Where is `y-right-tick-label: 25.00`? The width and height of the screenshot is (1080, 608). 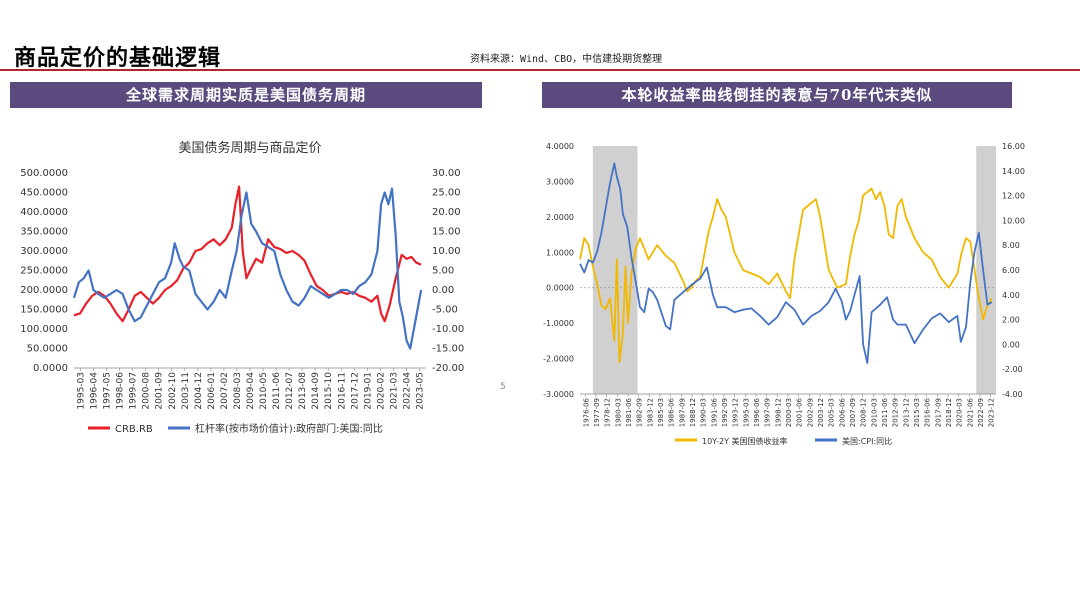
y-right-tick-label: 25.00 is located at coordinates (446, 193).